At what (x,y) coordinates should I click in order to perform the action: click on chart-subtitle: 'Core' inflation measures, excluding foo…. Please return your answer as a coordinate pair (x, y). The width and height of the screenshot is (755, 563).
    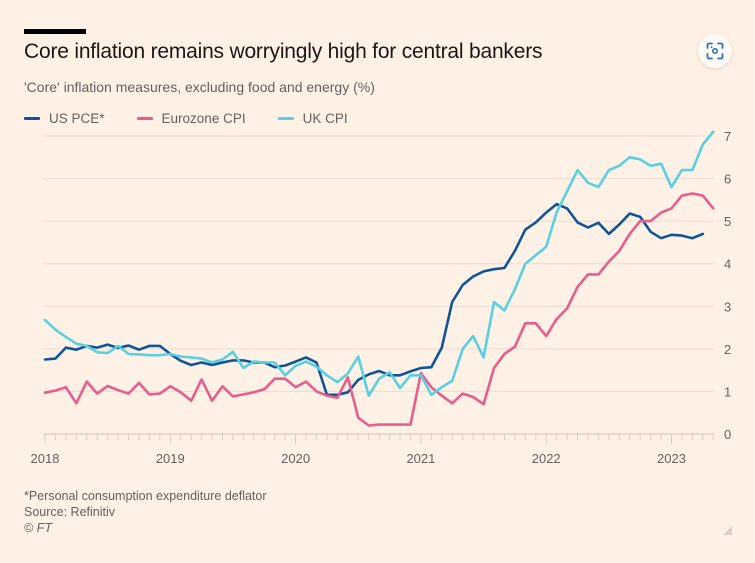
    Looking at the image, I should click on (199, 87).